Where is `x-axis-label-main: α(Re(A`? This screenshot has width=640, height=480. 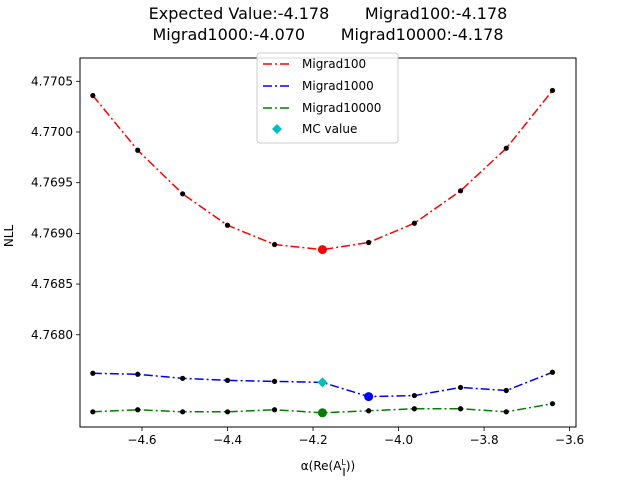 x-axis-label-main: α(Re(A is located at coordinates (321, 466).